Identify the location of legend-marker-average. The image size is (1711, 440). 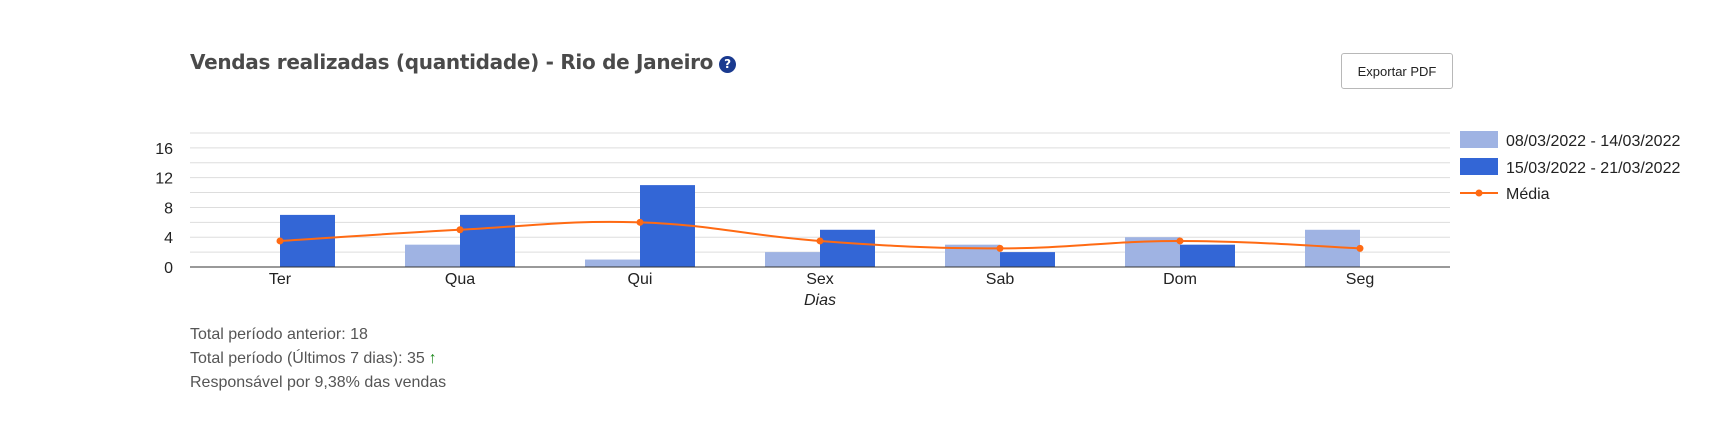
(1479, 193).